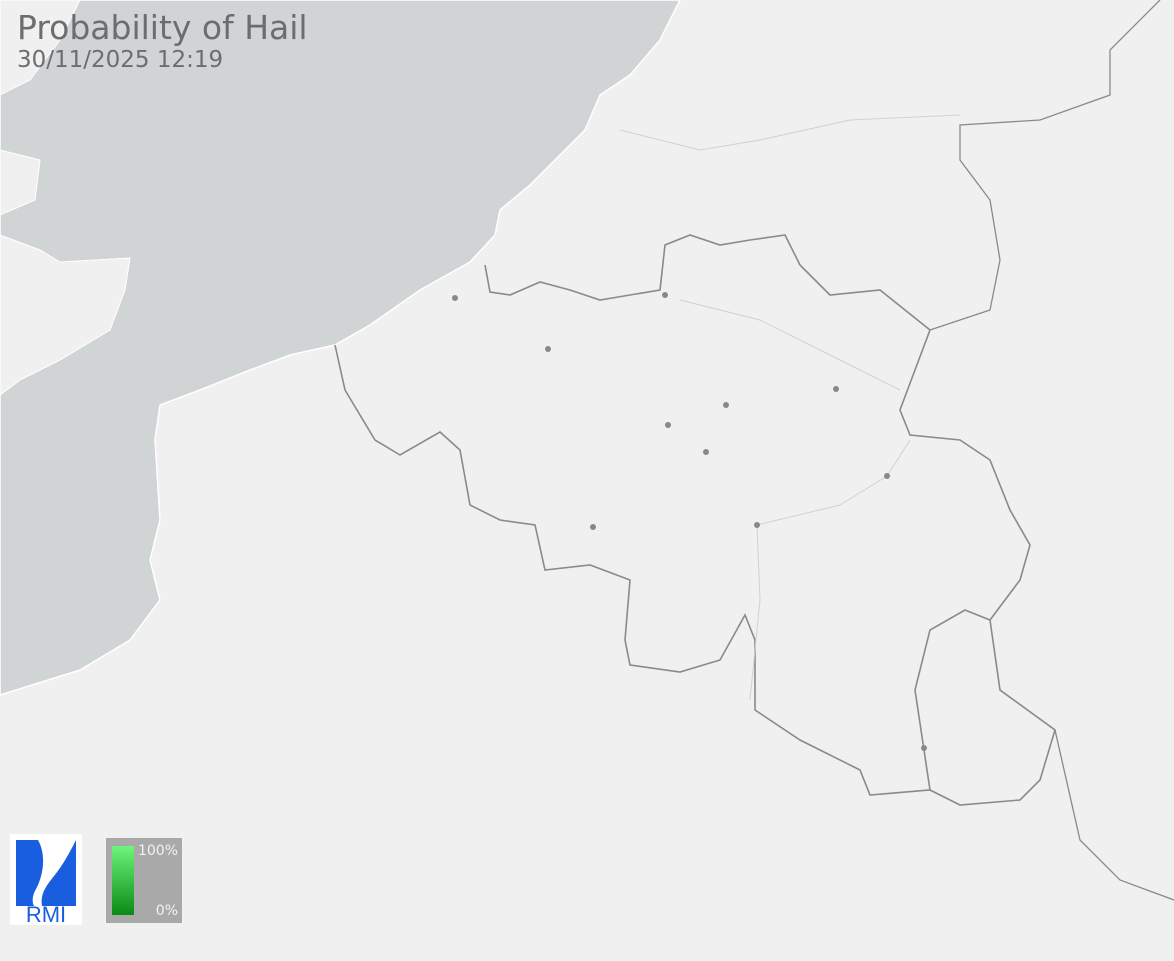 The width and height of the screenshot is (1174, 961). Describe the element at coordinates (40, 108) in the screenshot. I see `uk-land-north` at that location.